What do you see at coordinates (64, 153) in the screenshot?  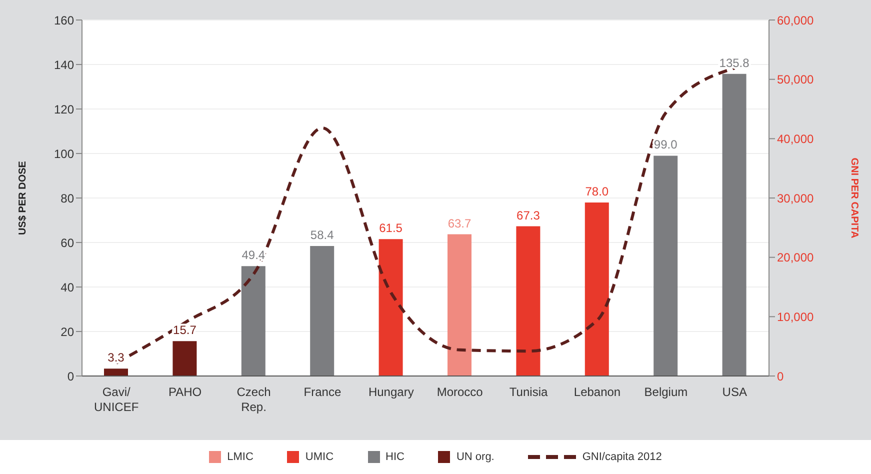 I see `y-tick-label: 100` at bounding box center [64, 153].